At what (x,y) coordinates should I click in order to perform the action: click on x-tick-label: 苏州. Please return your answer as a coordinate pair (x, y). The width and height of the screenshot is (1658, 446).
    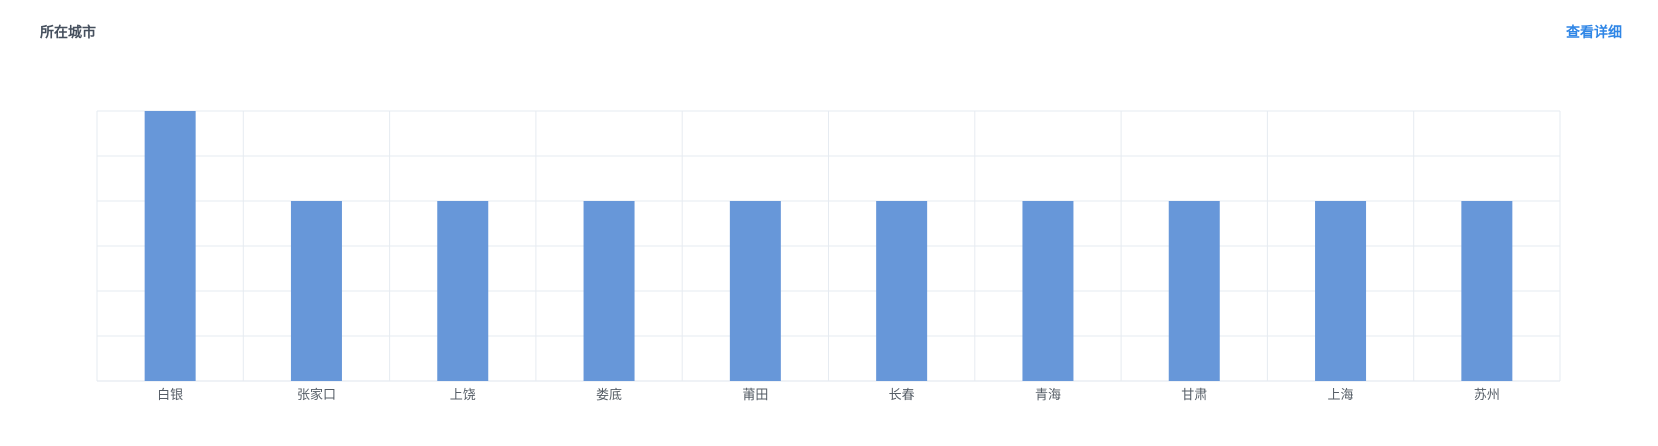
    Looking at the image, I should click on (1487, 394).